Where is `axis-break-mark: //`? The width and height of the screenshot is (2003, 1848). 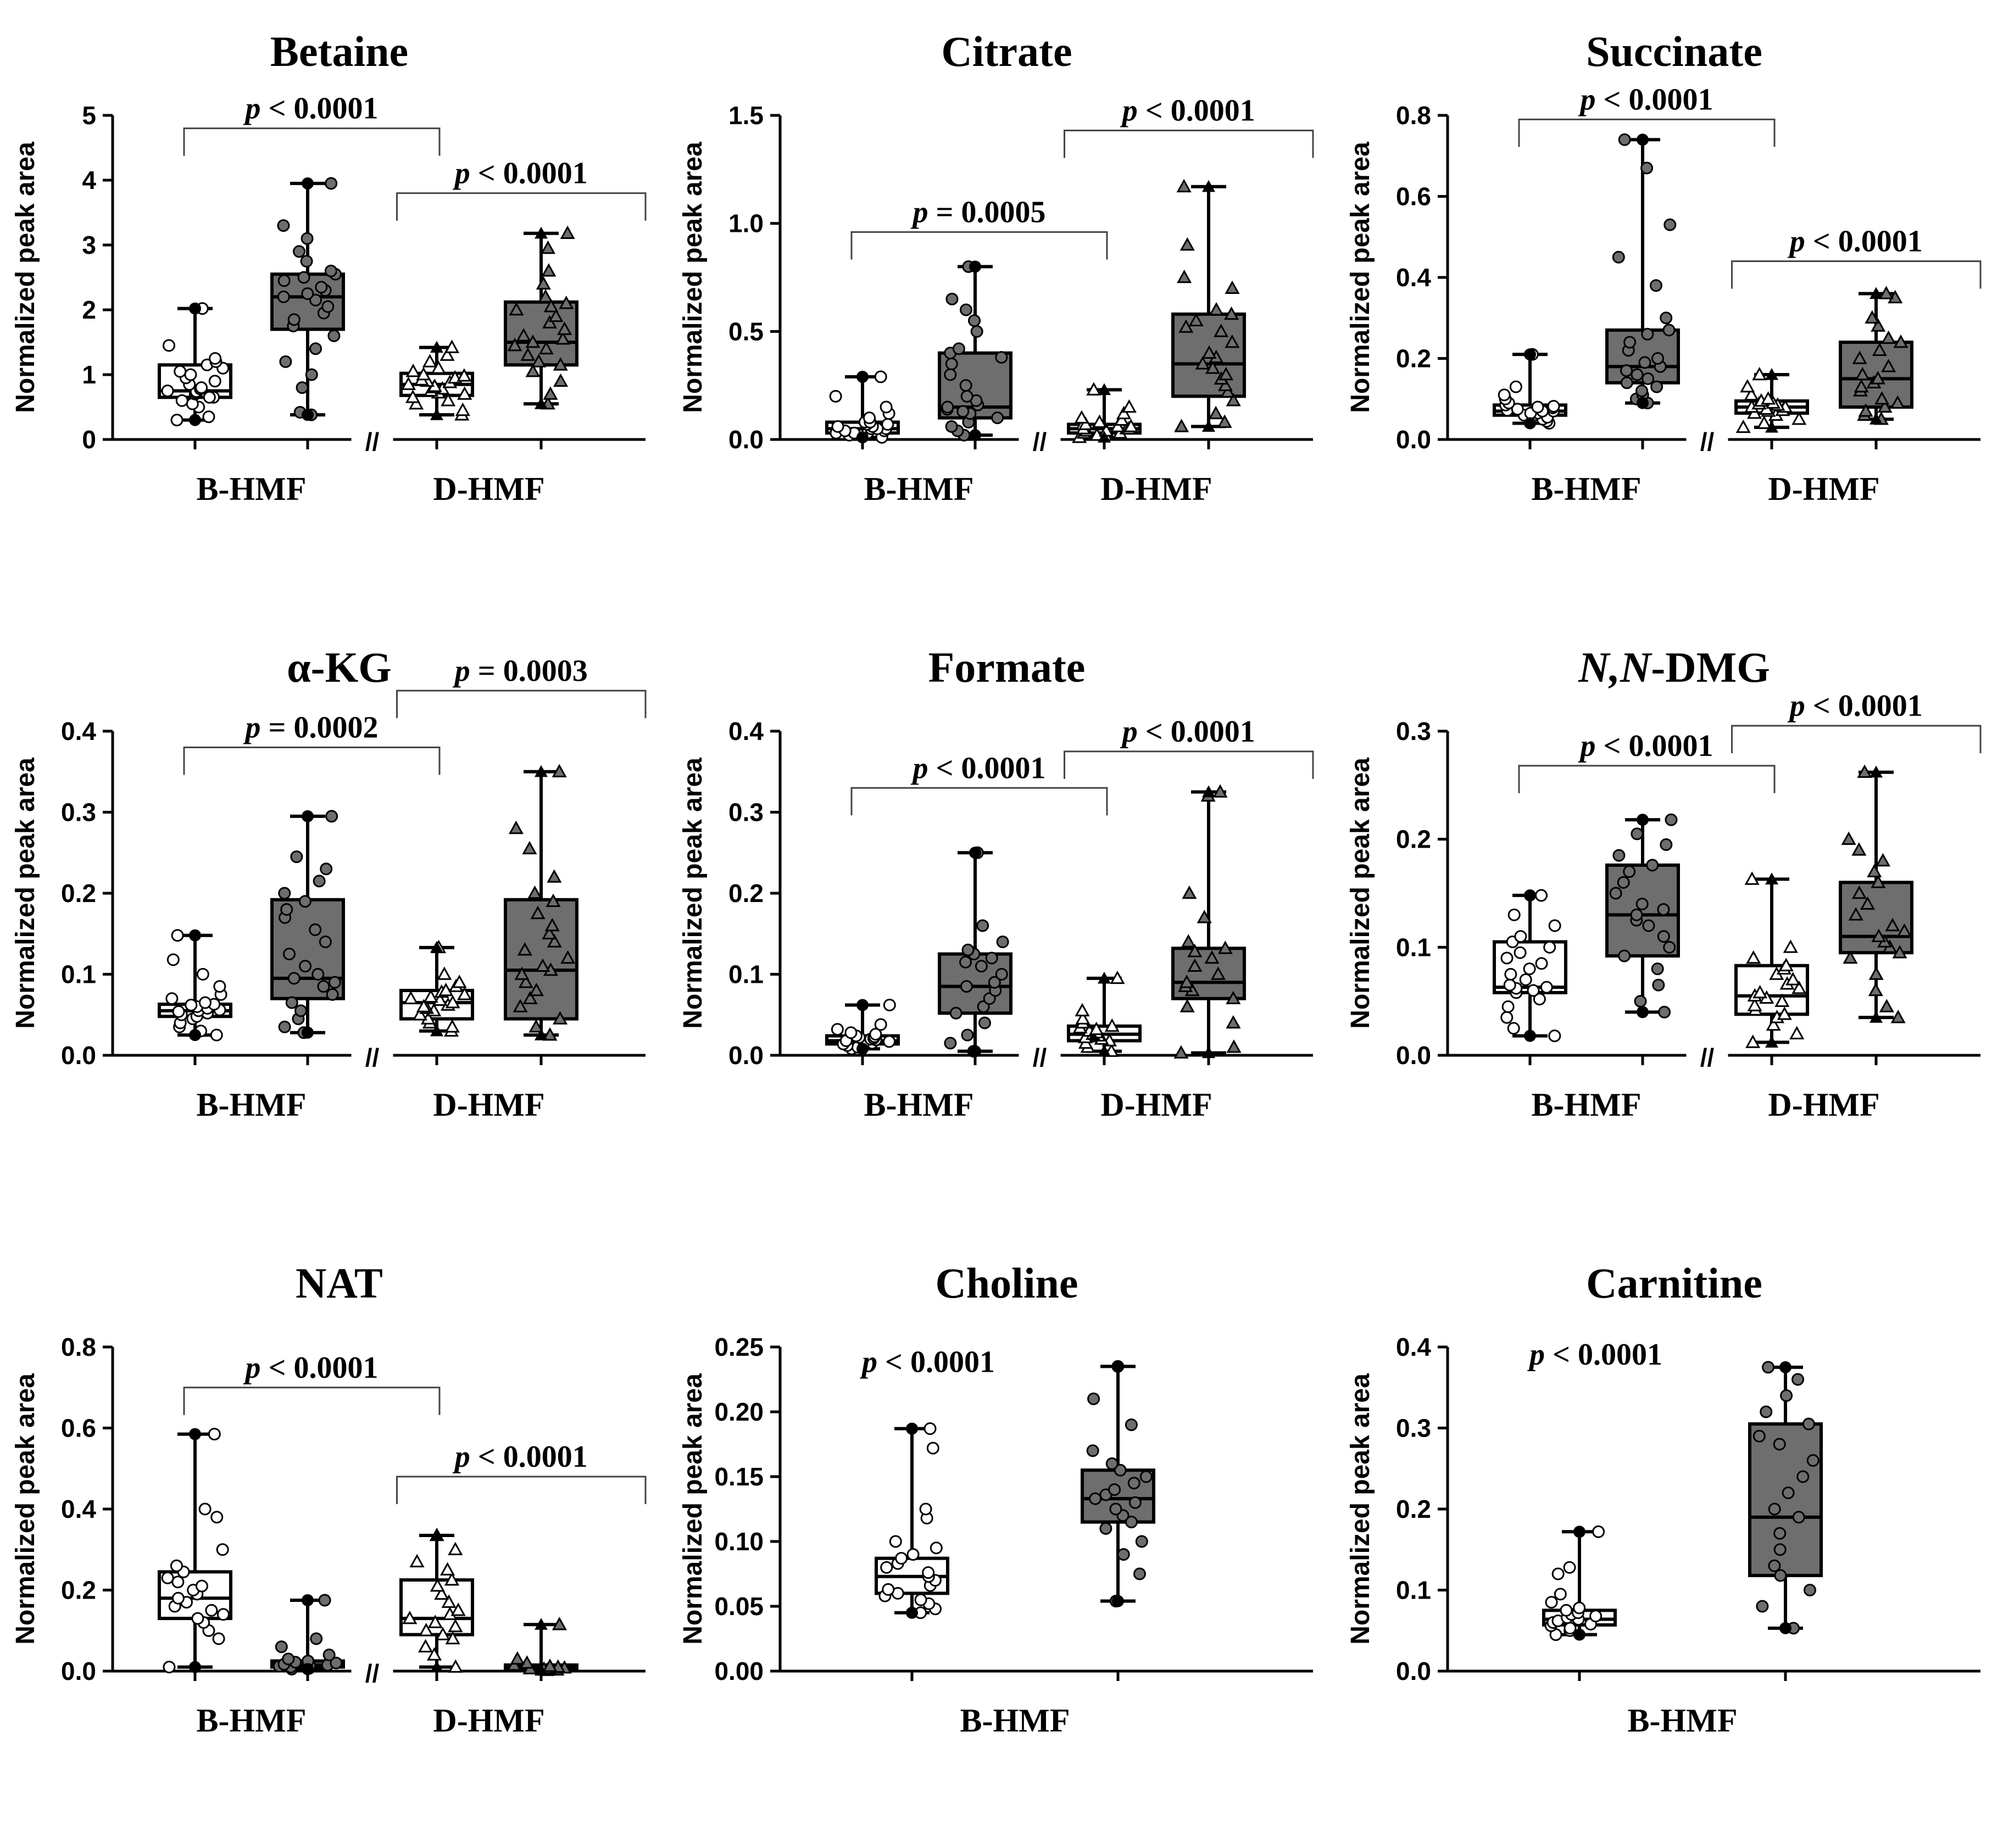 axis-break-mark: // is located at coordinates (372, 1057).